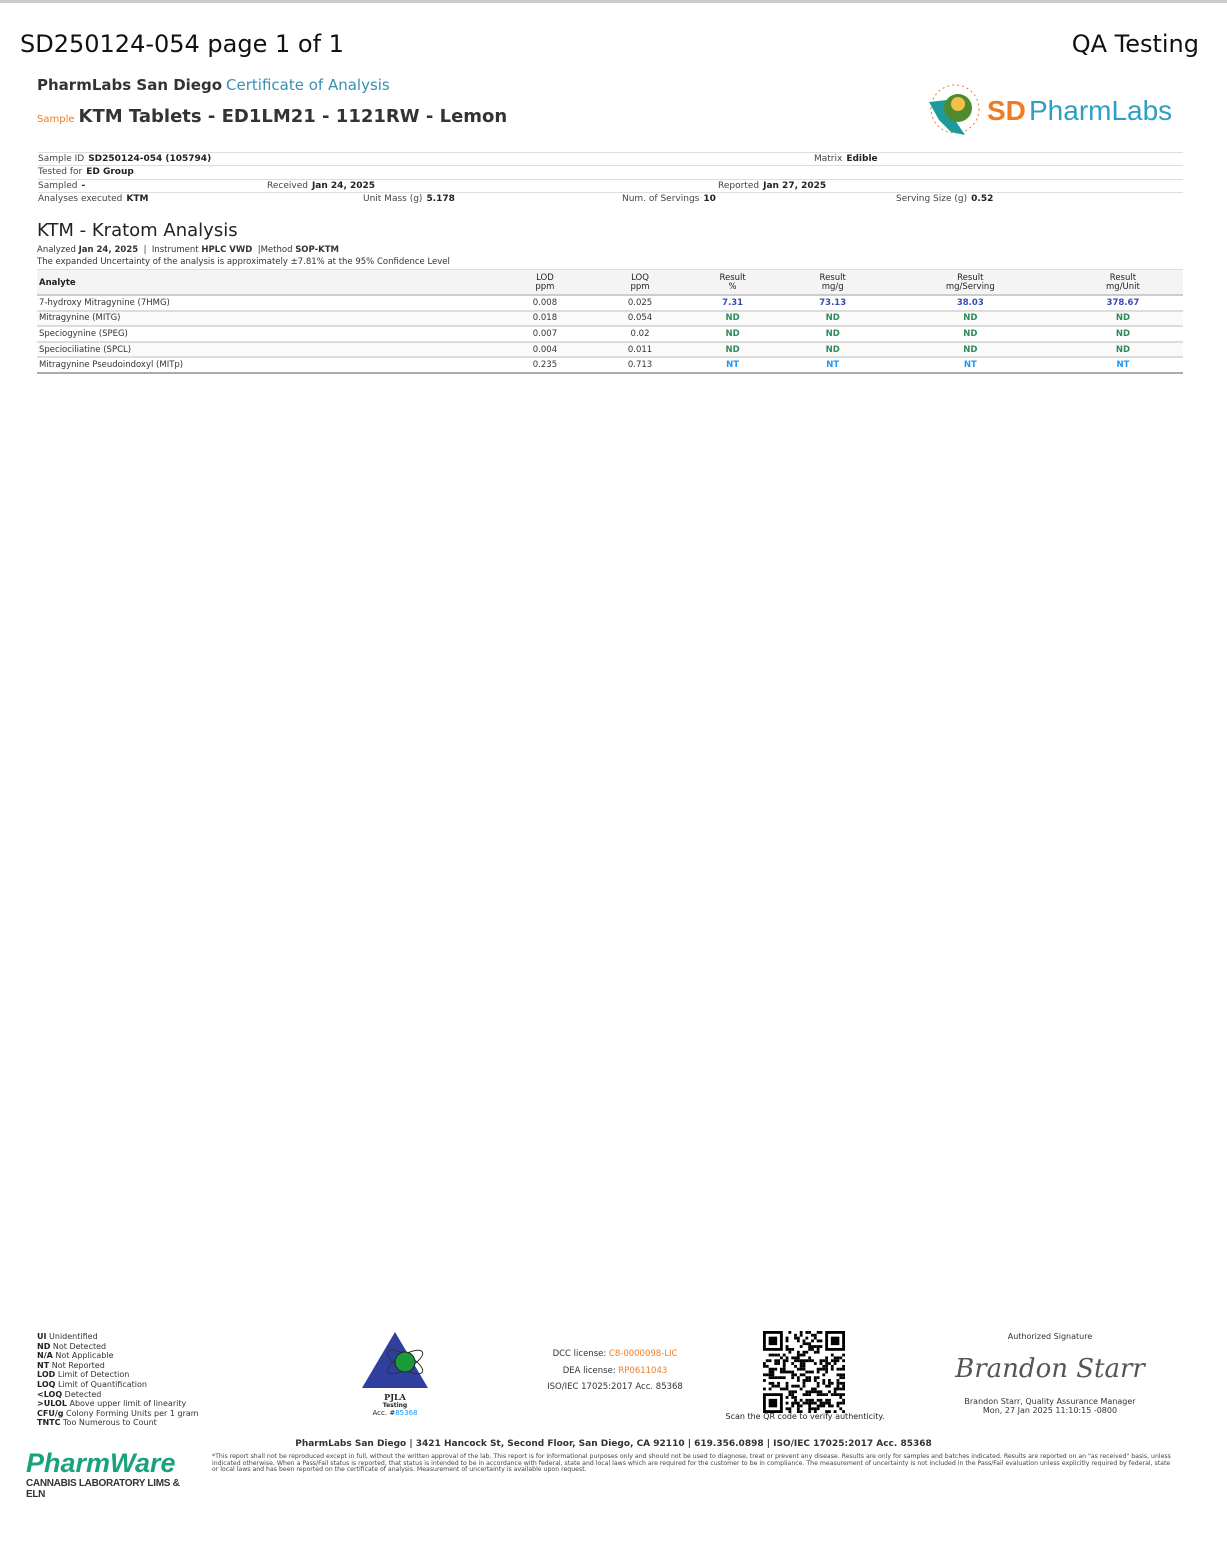  What do you see at coordinates (610, 319) in the screenshot?
I see `table-row: Mitragynine (MITG) 0.018 0.054 ND ND ND ND` at bounding box center [610, 319].